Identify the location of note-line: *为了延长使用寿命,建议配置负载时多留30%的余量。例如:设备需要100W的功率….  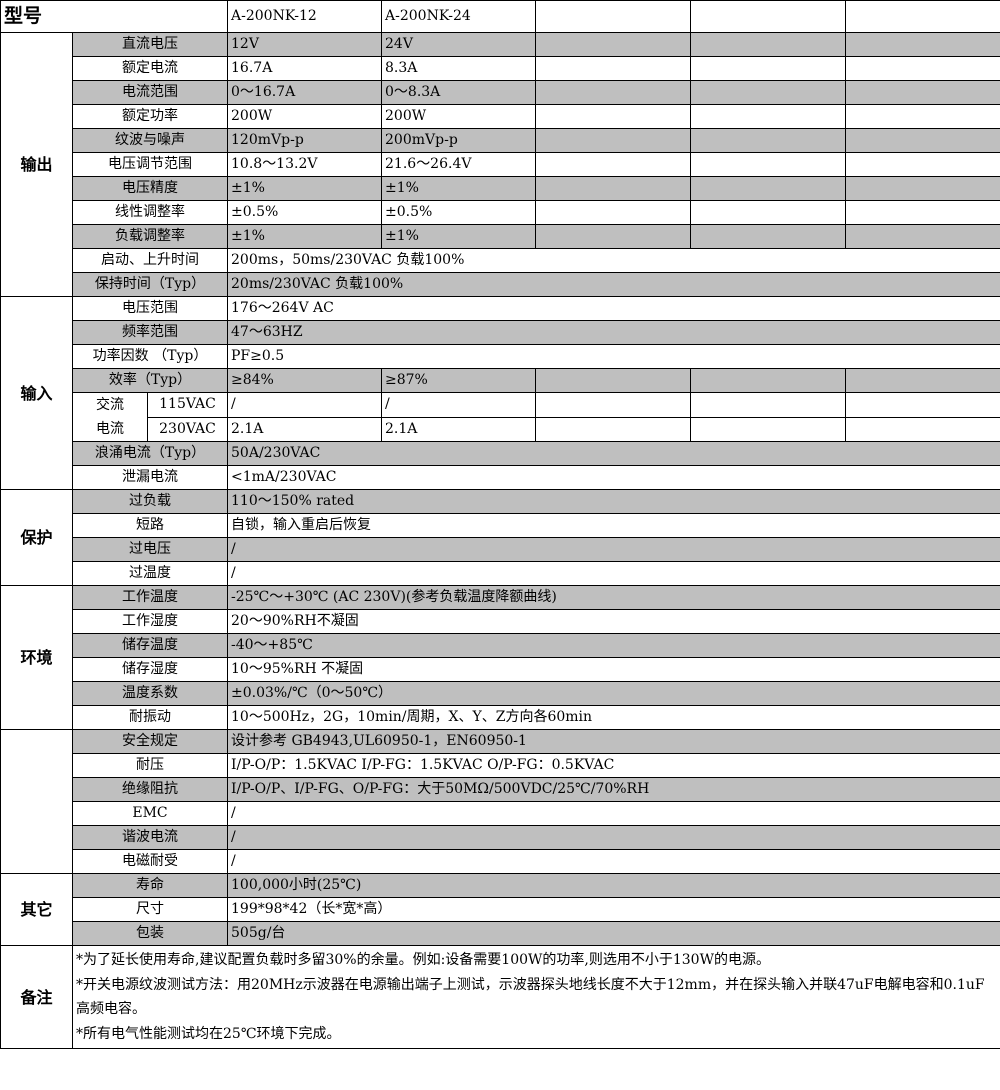
(423, 960).